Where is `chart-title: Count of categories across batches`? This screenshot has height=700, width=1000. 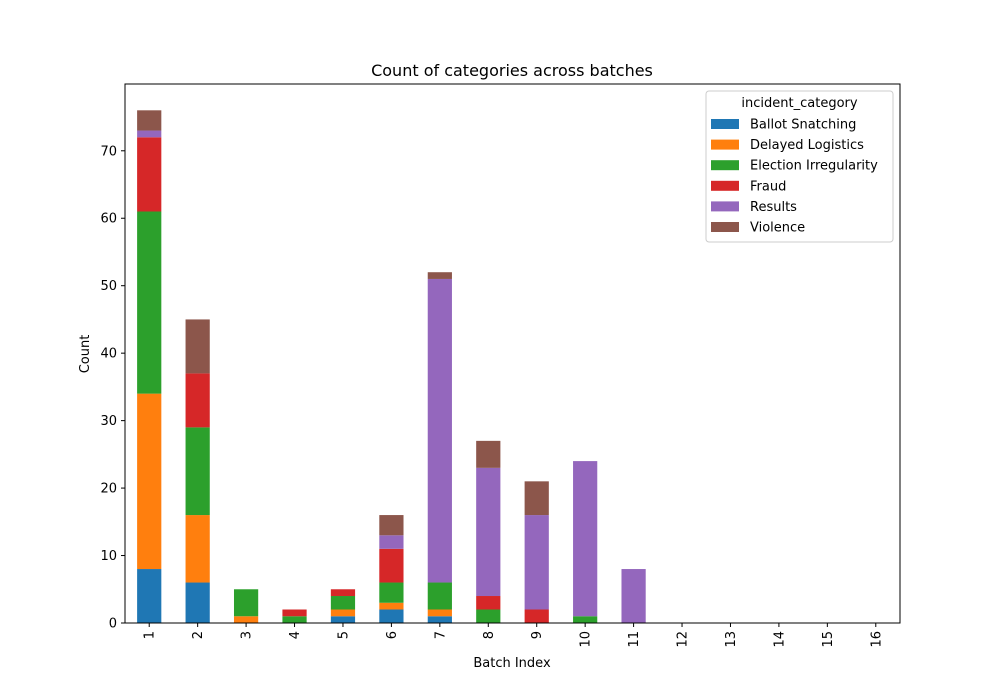 chart-title: Count of categories across batches is located at coordinates (512, 70).